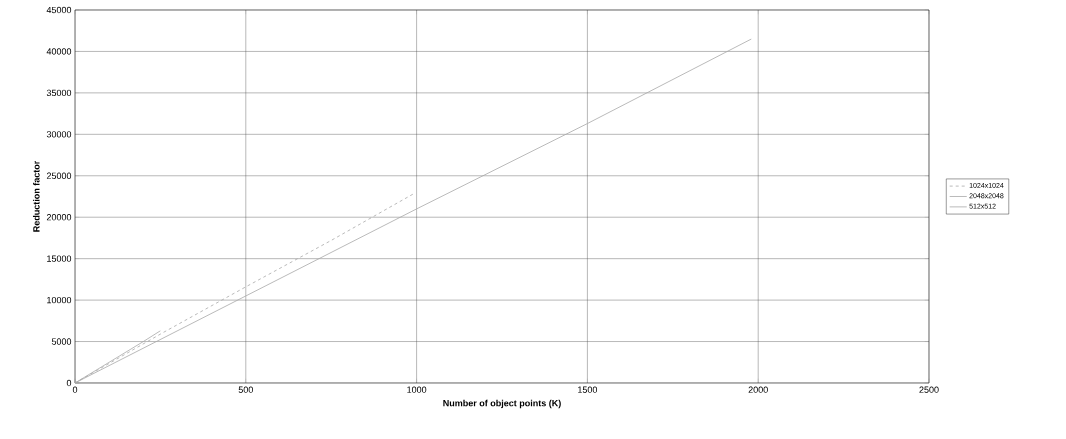 The image size is (1066, 439). I want to click on x-tick-label: 1500, so click(588, 389).